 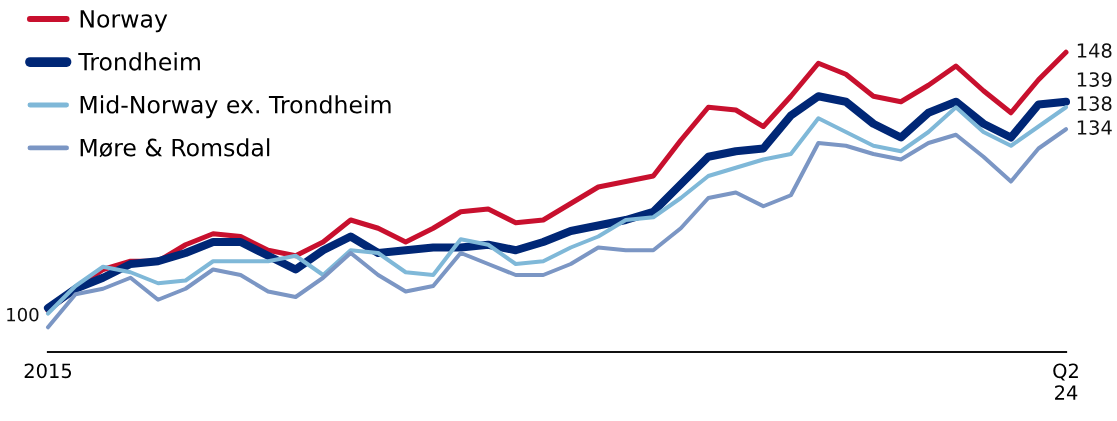 What do you see at coordinates (175, 148) in the screenshot?
I see `legend-label: Møre & Romsdal` at bounding box center [175, 148].